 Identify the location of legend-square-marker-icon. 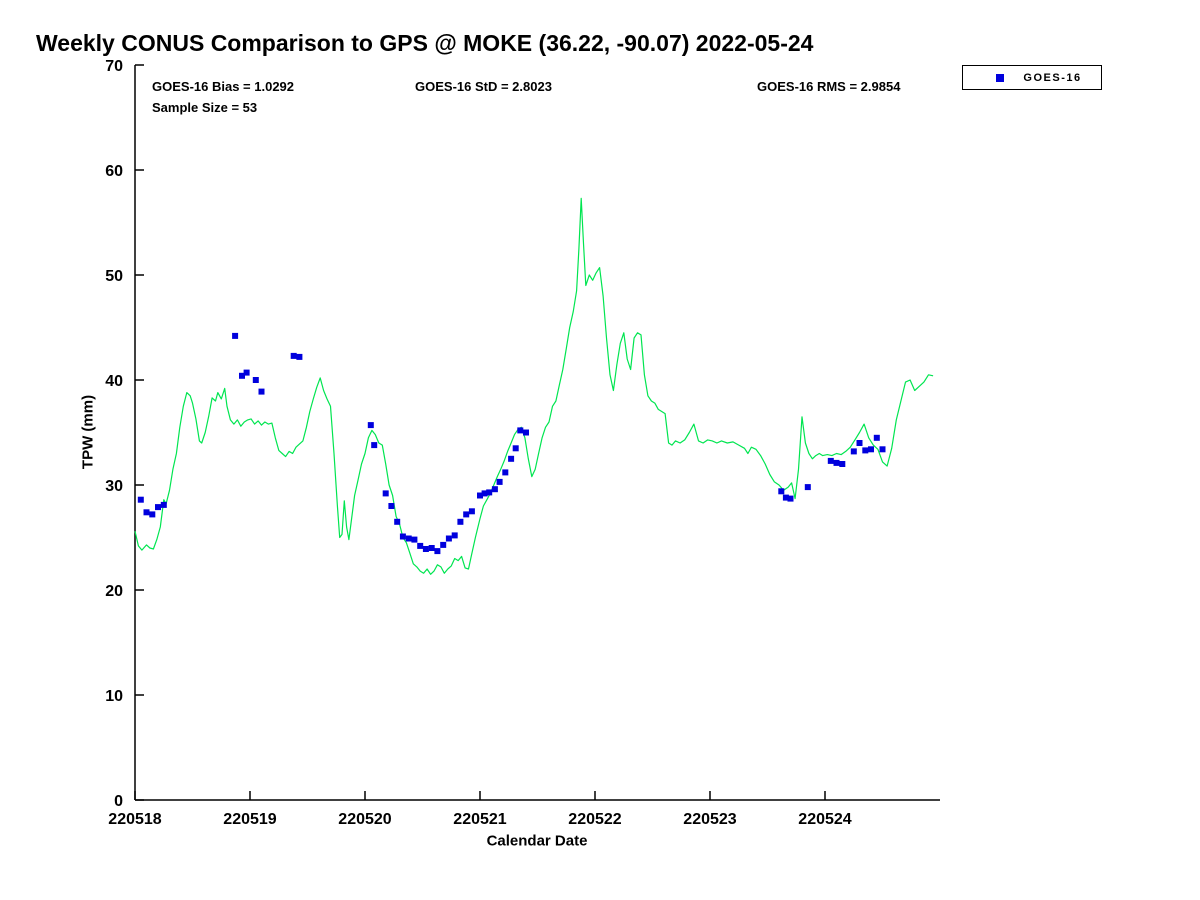
(1000, 77).